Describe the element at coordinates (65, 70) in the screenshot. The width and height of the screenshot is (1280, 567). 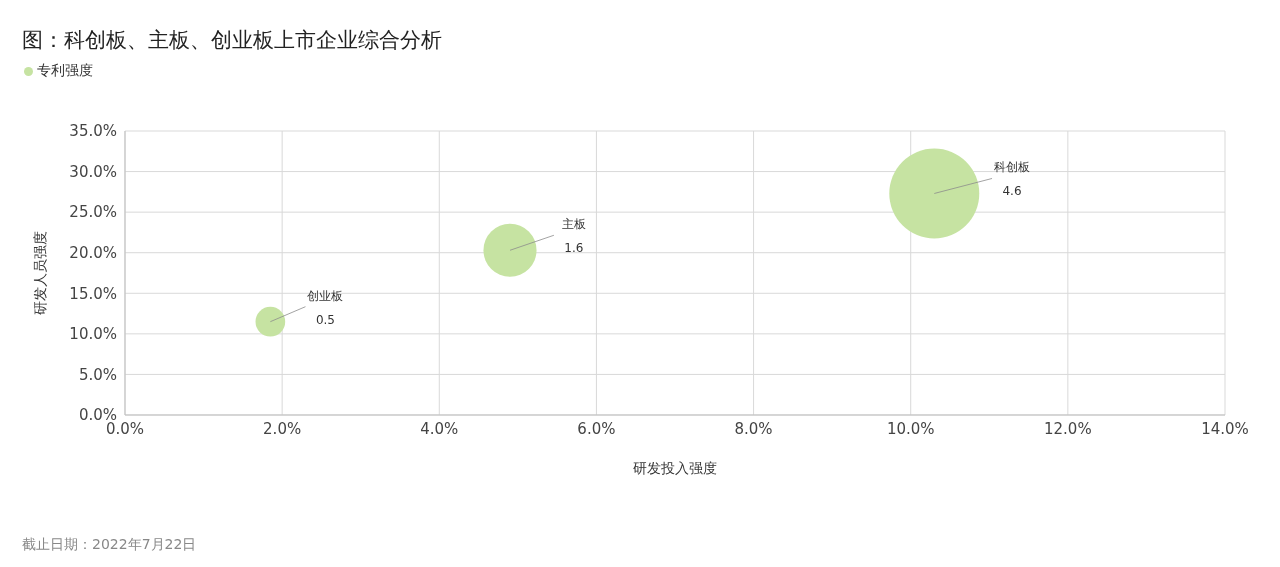
I see `legend-label: 专利强度` at that location.